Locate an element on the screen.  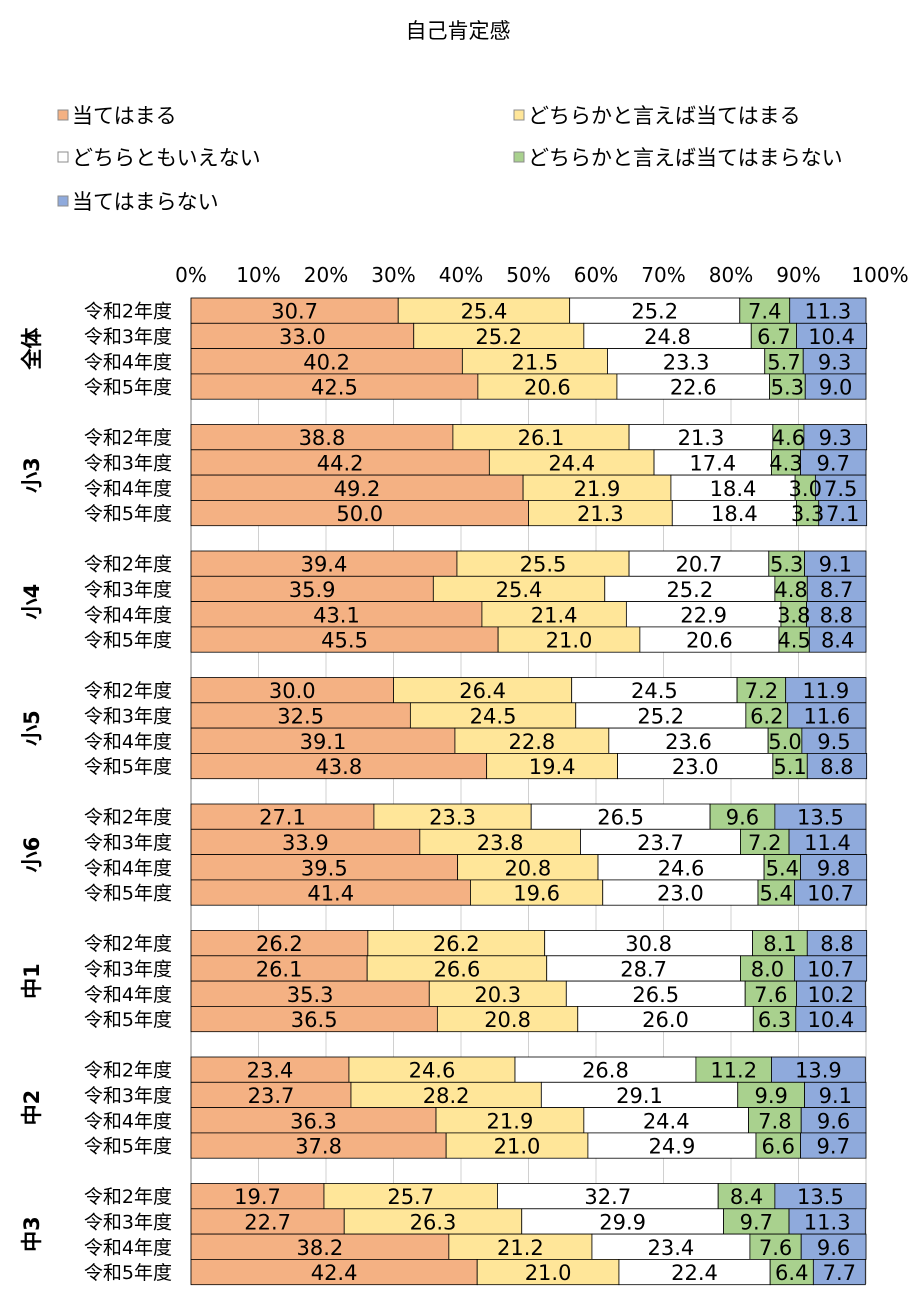
data-label: 33.0 is located at coordinates (302, 337).